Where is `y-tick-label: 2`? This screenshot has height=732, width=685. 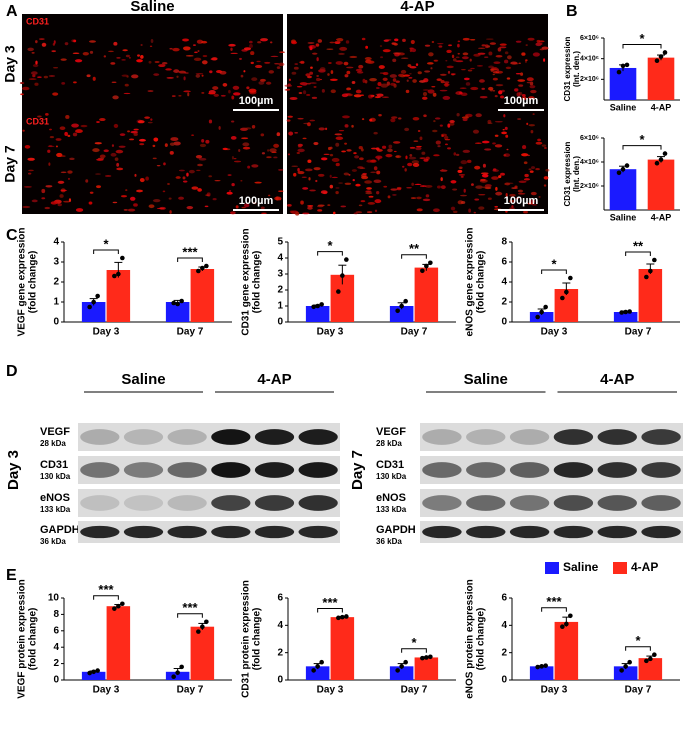
y-tick-label: 2 is located at coordinates (504, 652).